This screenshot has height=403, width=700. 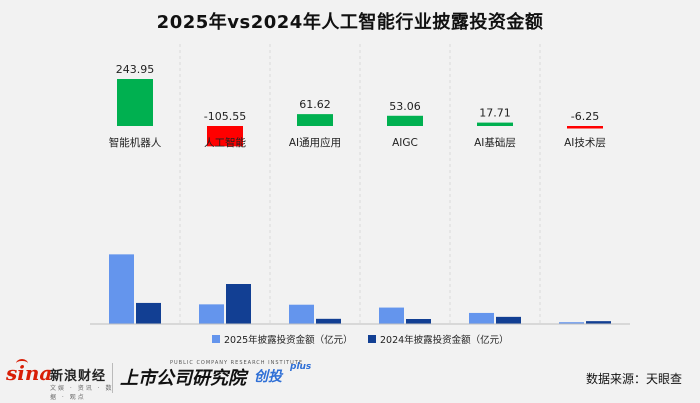 I want to click on sina-logo-cn: 新浪财经, so click(x=78, y=376).